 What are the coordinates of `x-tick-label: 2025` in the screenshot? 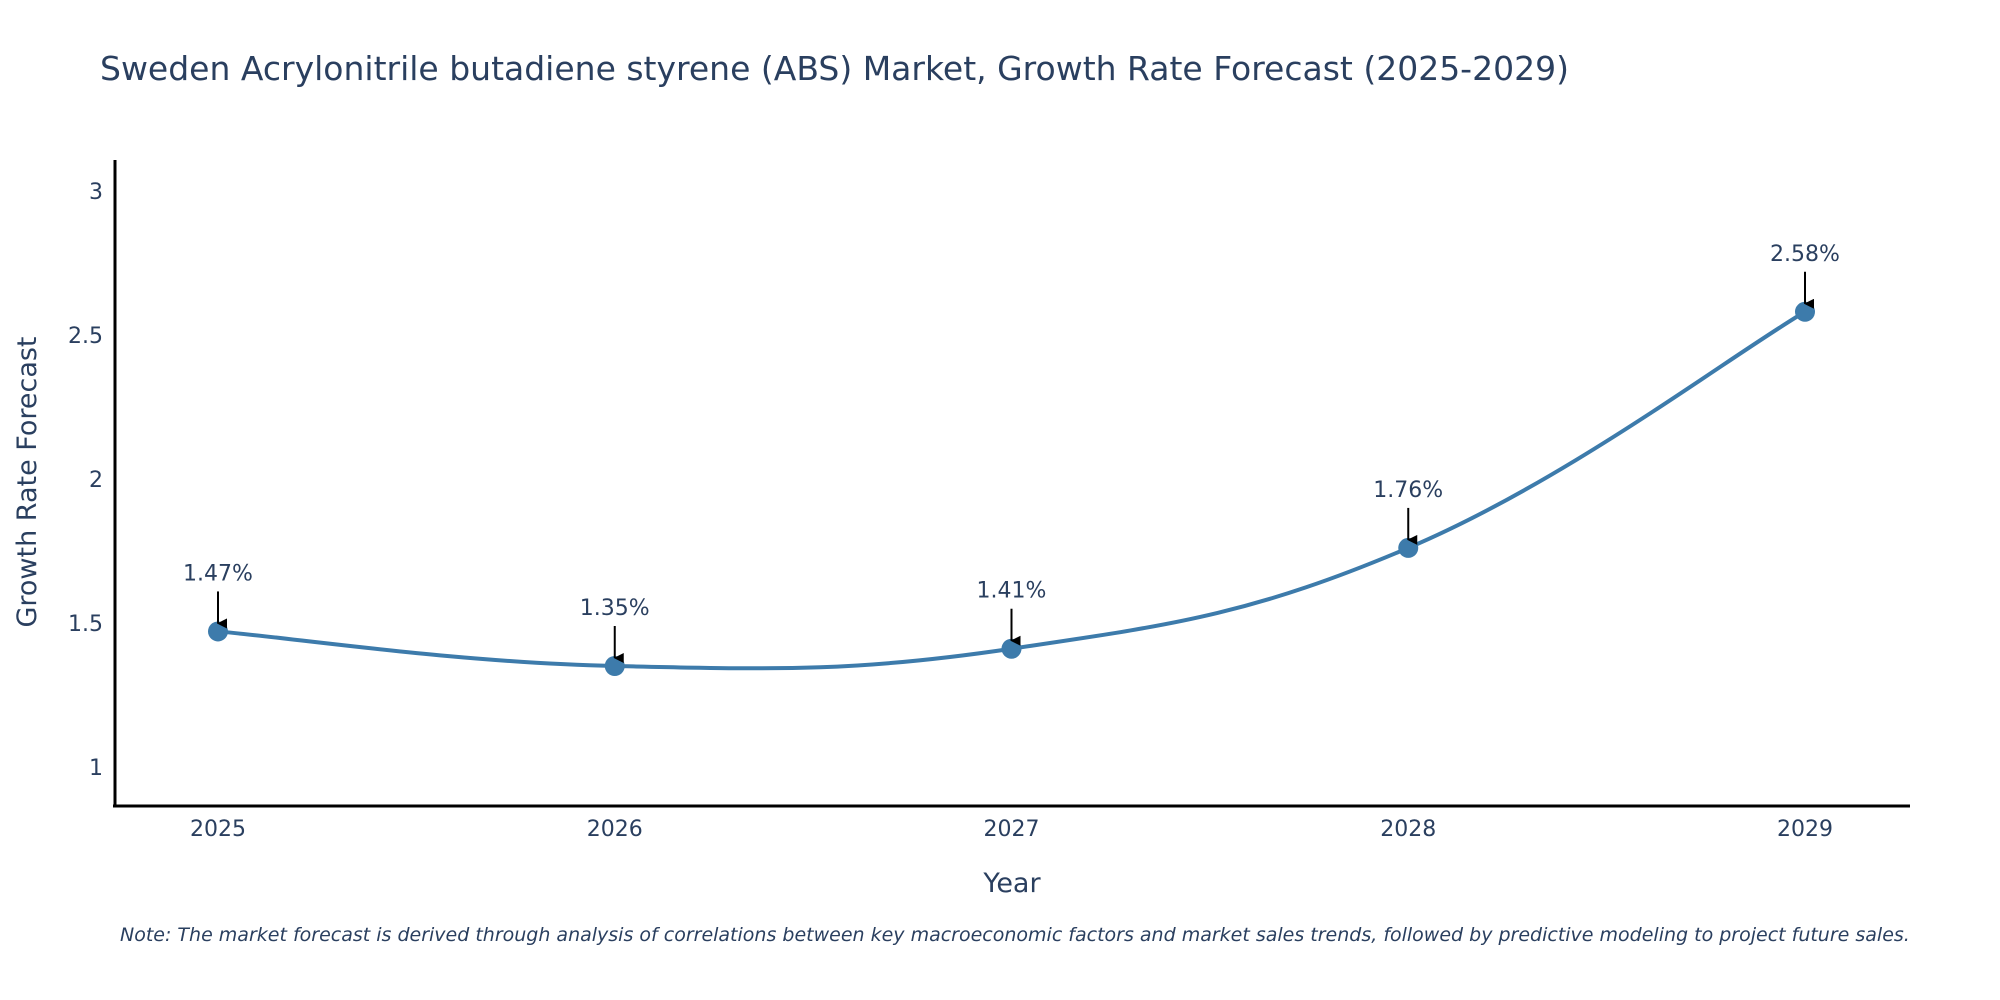 It's located at (218, 829).